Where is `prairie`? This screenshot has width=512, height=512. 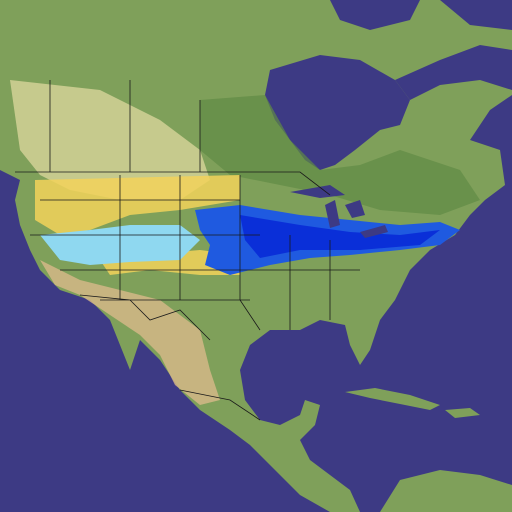
prairie is located at coordinates (110, 140).